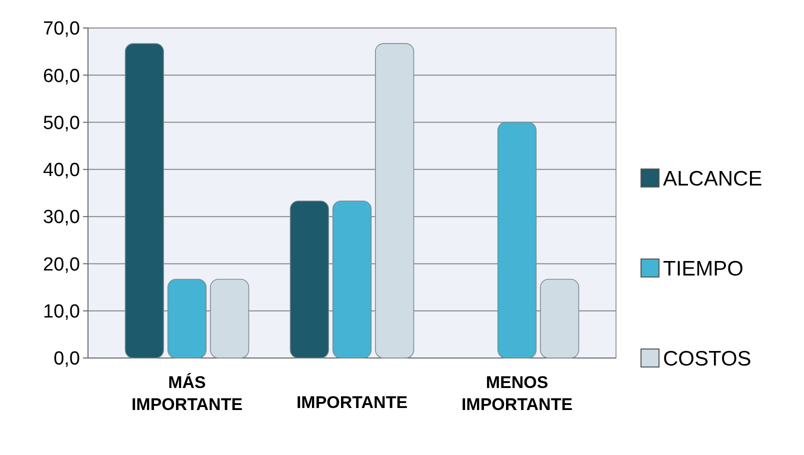 The width and height of the screenshot is (804, 455). I want to click on y-tick-label: 30,0, so click(61, 217).